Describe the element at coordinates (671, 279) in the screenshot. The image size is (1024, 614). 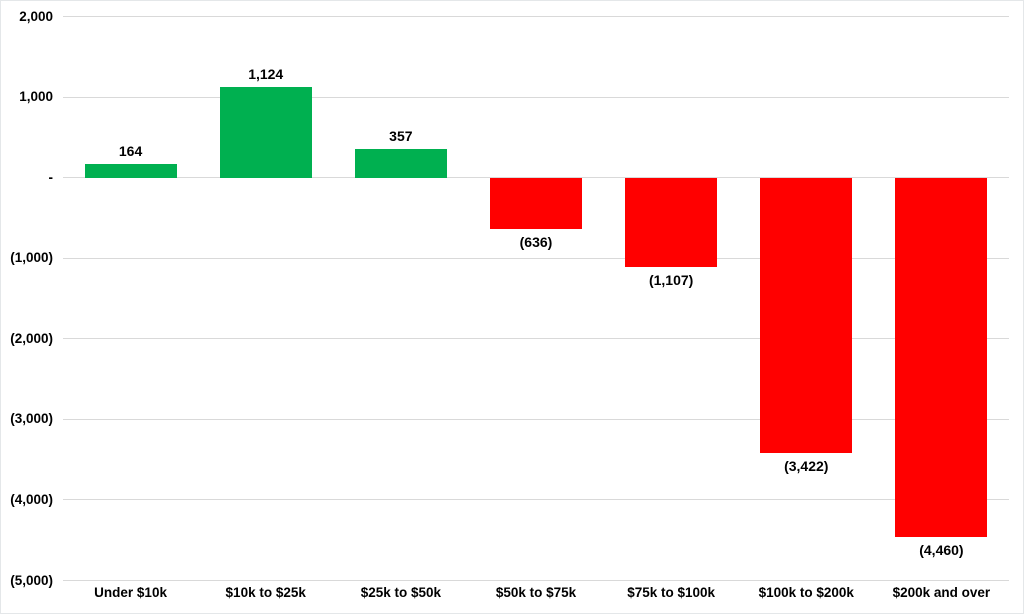
I see `bar-data-label: (1,107)` at that location.